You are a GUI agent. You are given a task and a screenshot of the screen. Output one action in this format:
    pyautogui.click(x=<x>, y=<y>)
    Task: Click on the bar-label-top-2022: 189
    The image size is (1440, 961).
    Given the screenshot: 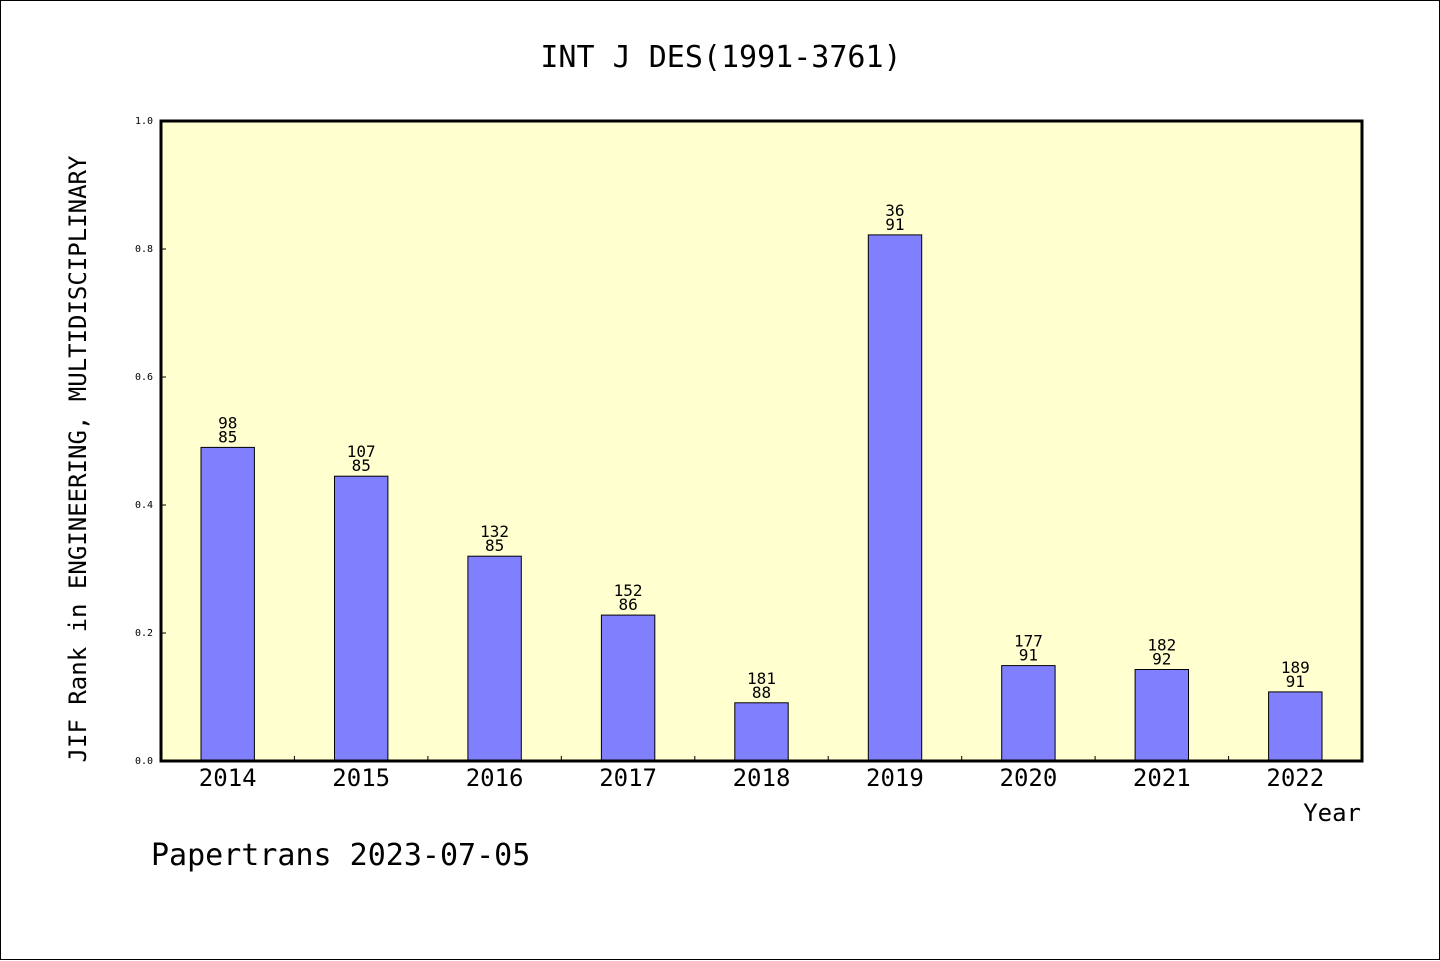 What is the action you would take?
    pyautogui.click(x=1295, y=667)
    